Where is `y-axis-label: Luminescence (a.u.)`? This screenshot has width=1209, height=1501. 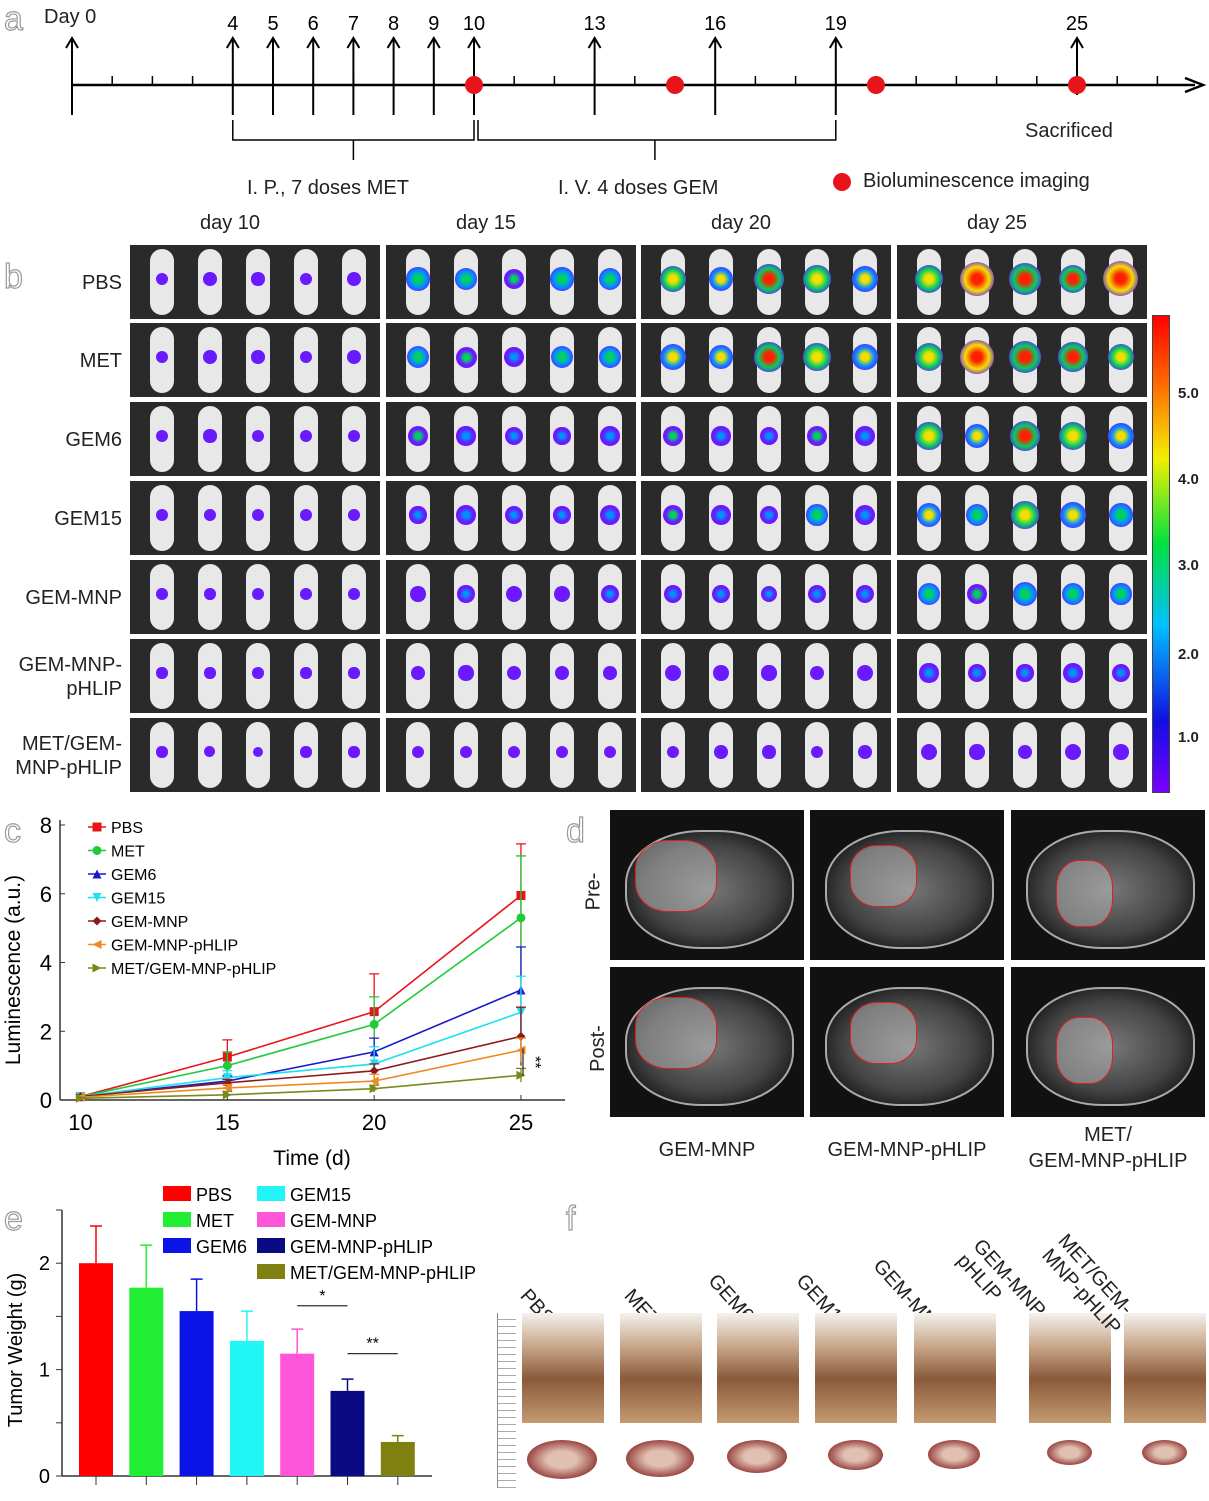 y-axis-label: Luminescence (a.u.) is located at coordinates (13, 970).